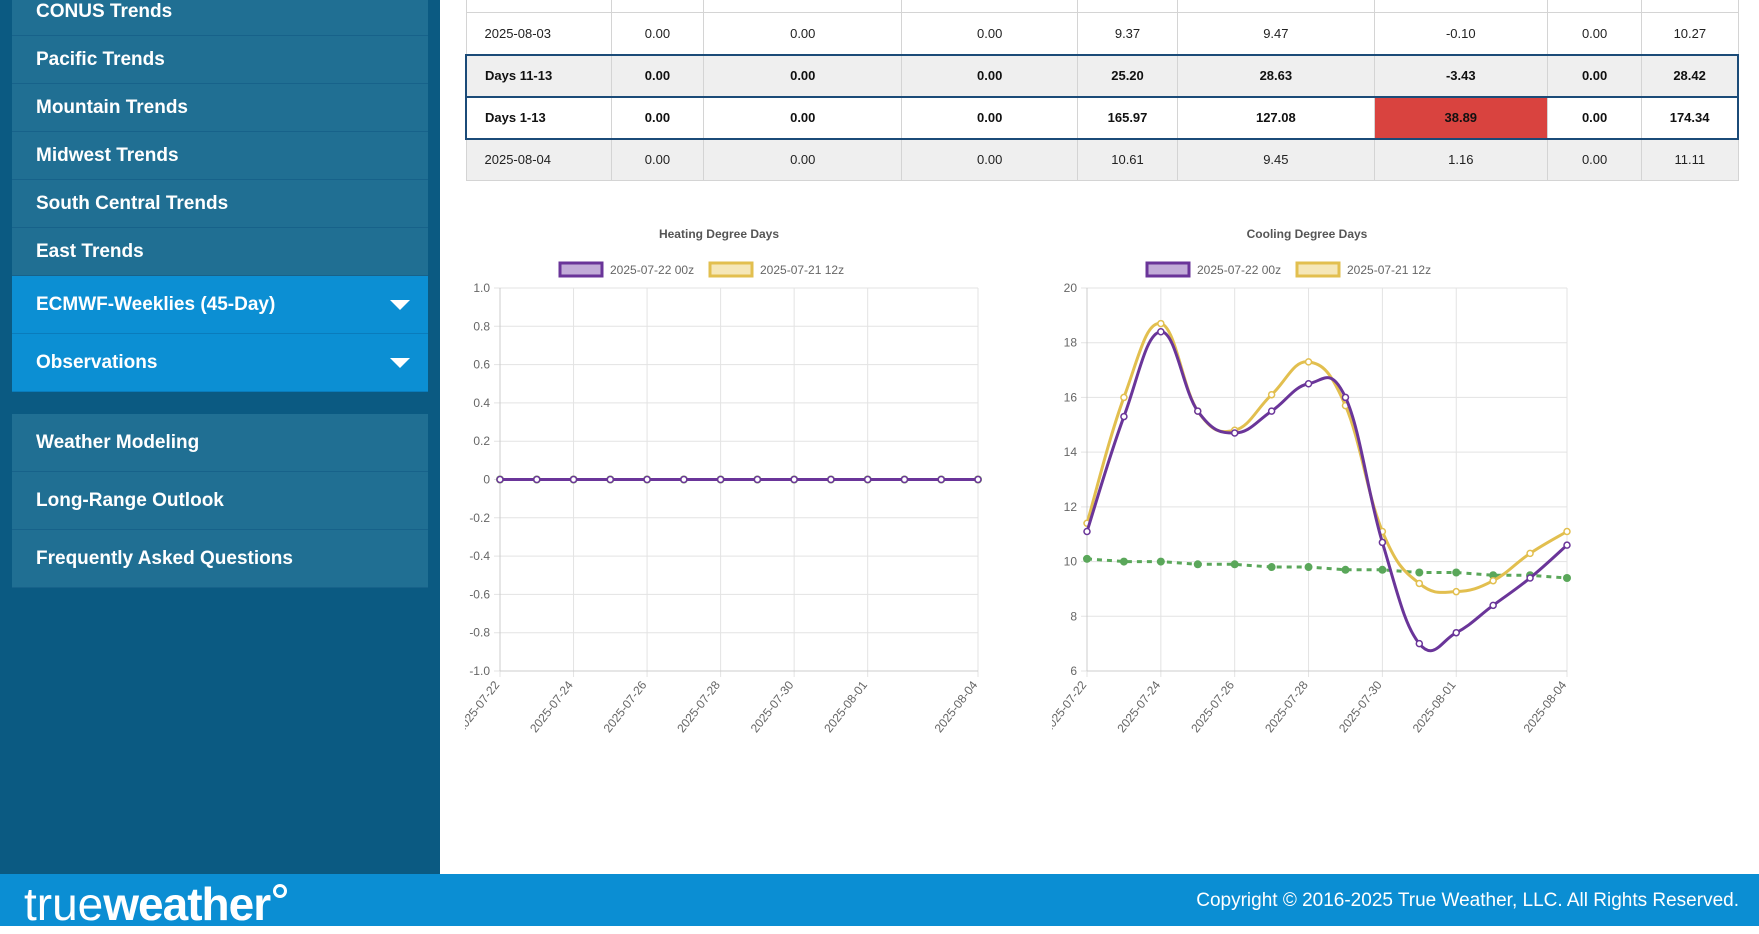 This screenshot has height=934, width=1759. I want to click on sidebar-item-long-range-outlook: Long-Range Outlook, so click(220, 501).